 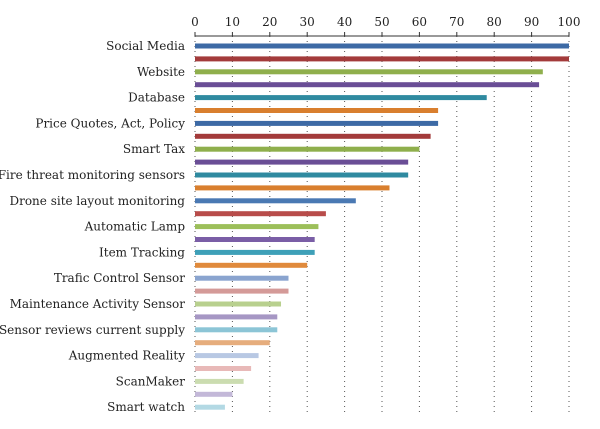 I want to click on category-label: Website, so click(x=161, y=72).